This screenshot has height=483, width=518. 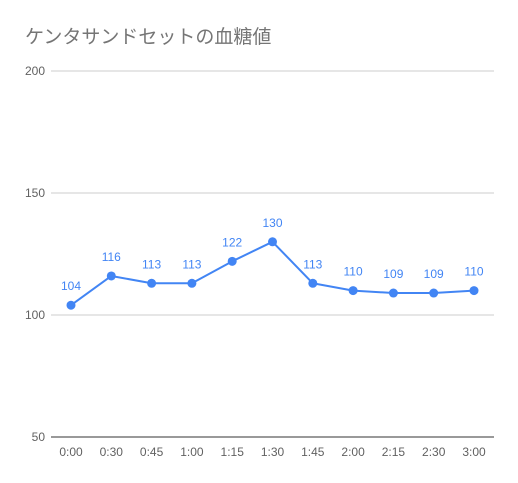 What do you see at coordinates (39, 437) in the screenshot?
I see `y-tick-label: 50` at bounding box center [39, 437].